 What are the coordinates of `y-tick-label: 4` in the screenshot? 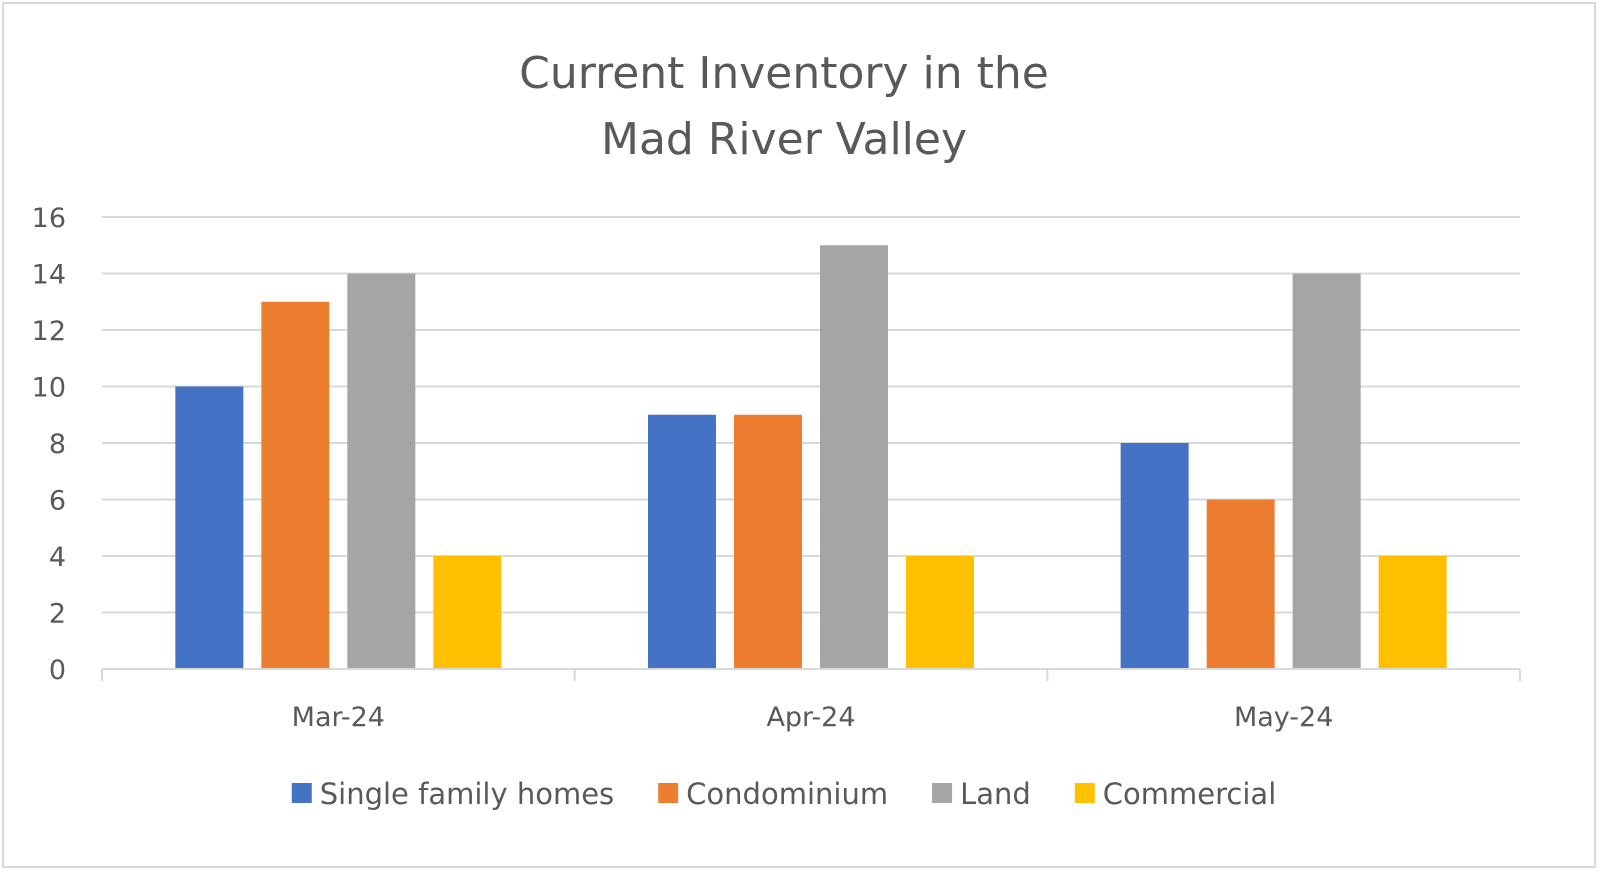 It's located at (57, 557).